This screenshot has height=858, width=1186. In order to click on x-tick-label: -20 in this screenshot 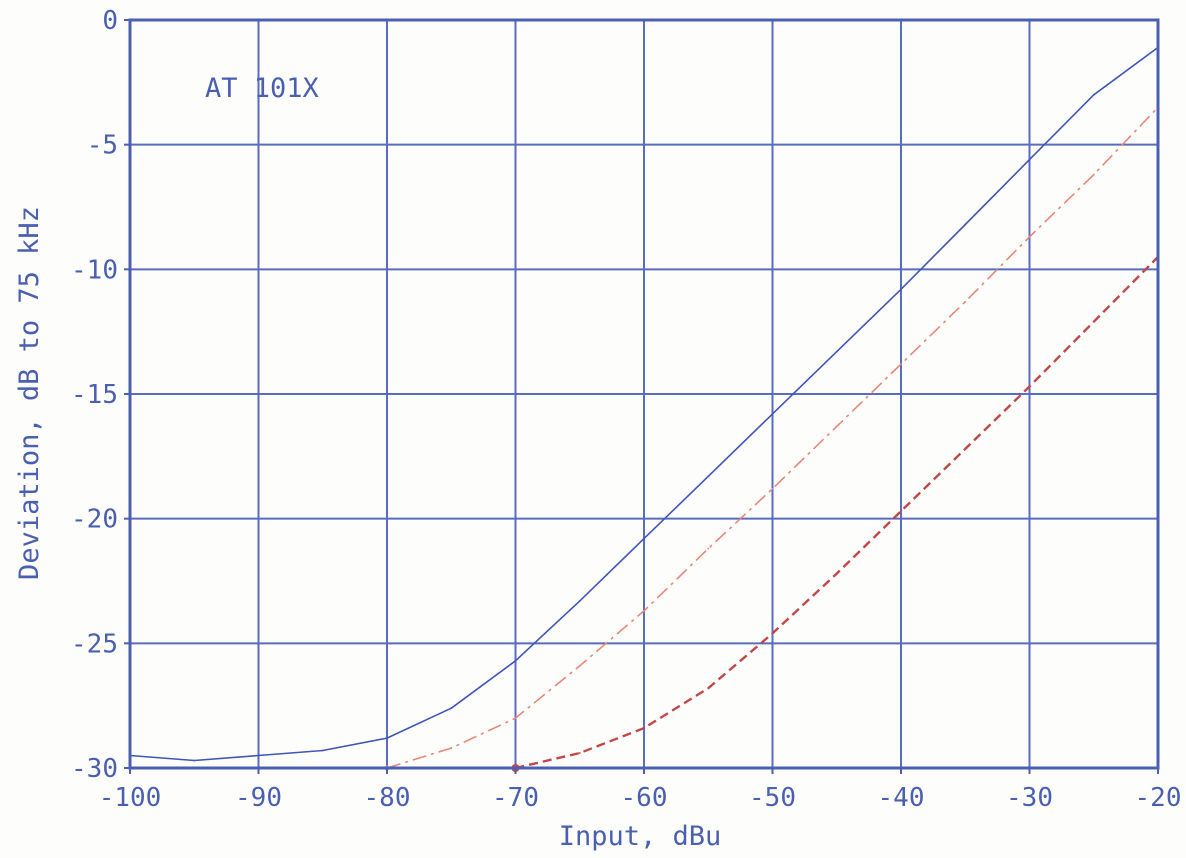, I will do `click(1158, 798)`.